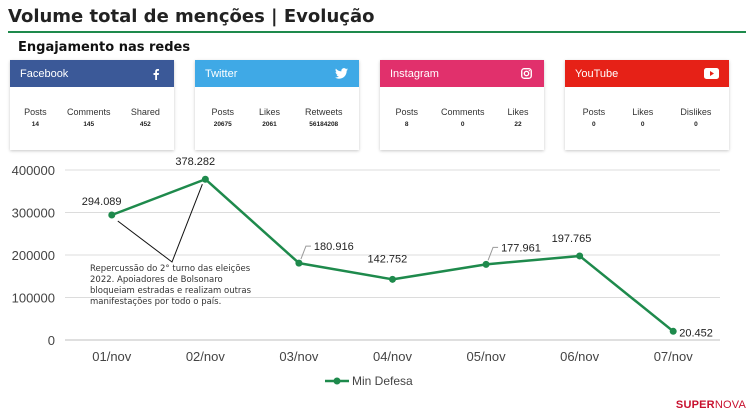 The height and width of the screenshot is (415, 754). What do you see at coordinates (487, 356) in the screenshot?
I see `x-tick-label: 05/nov` at bounding box center [487, 356].